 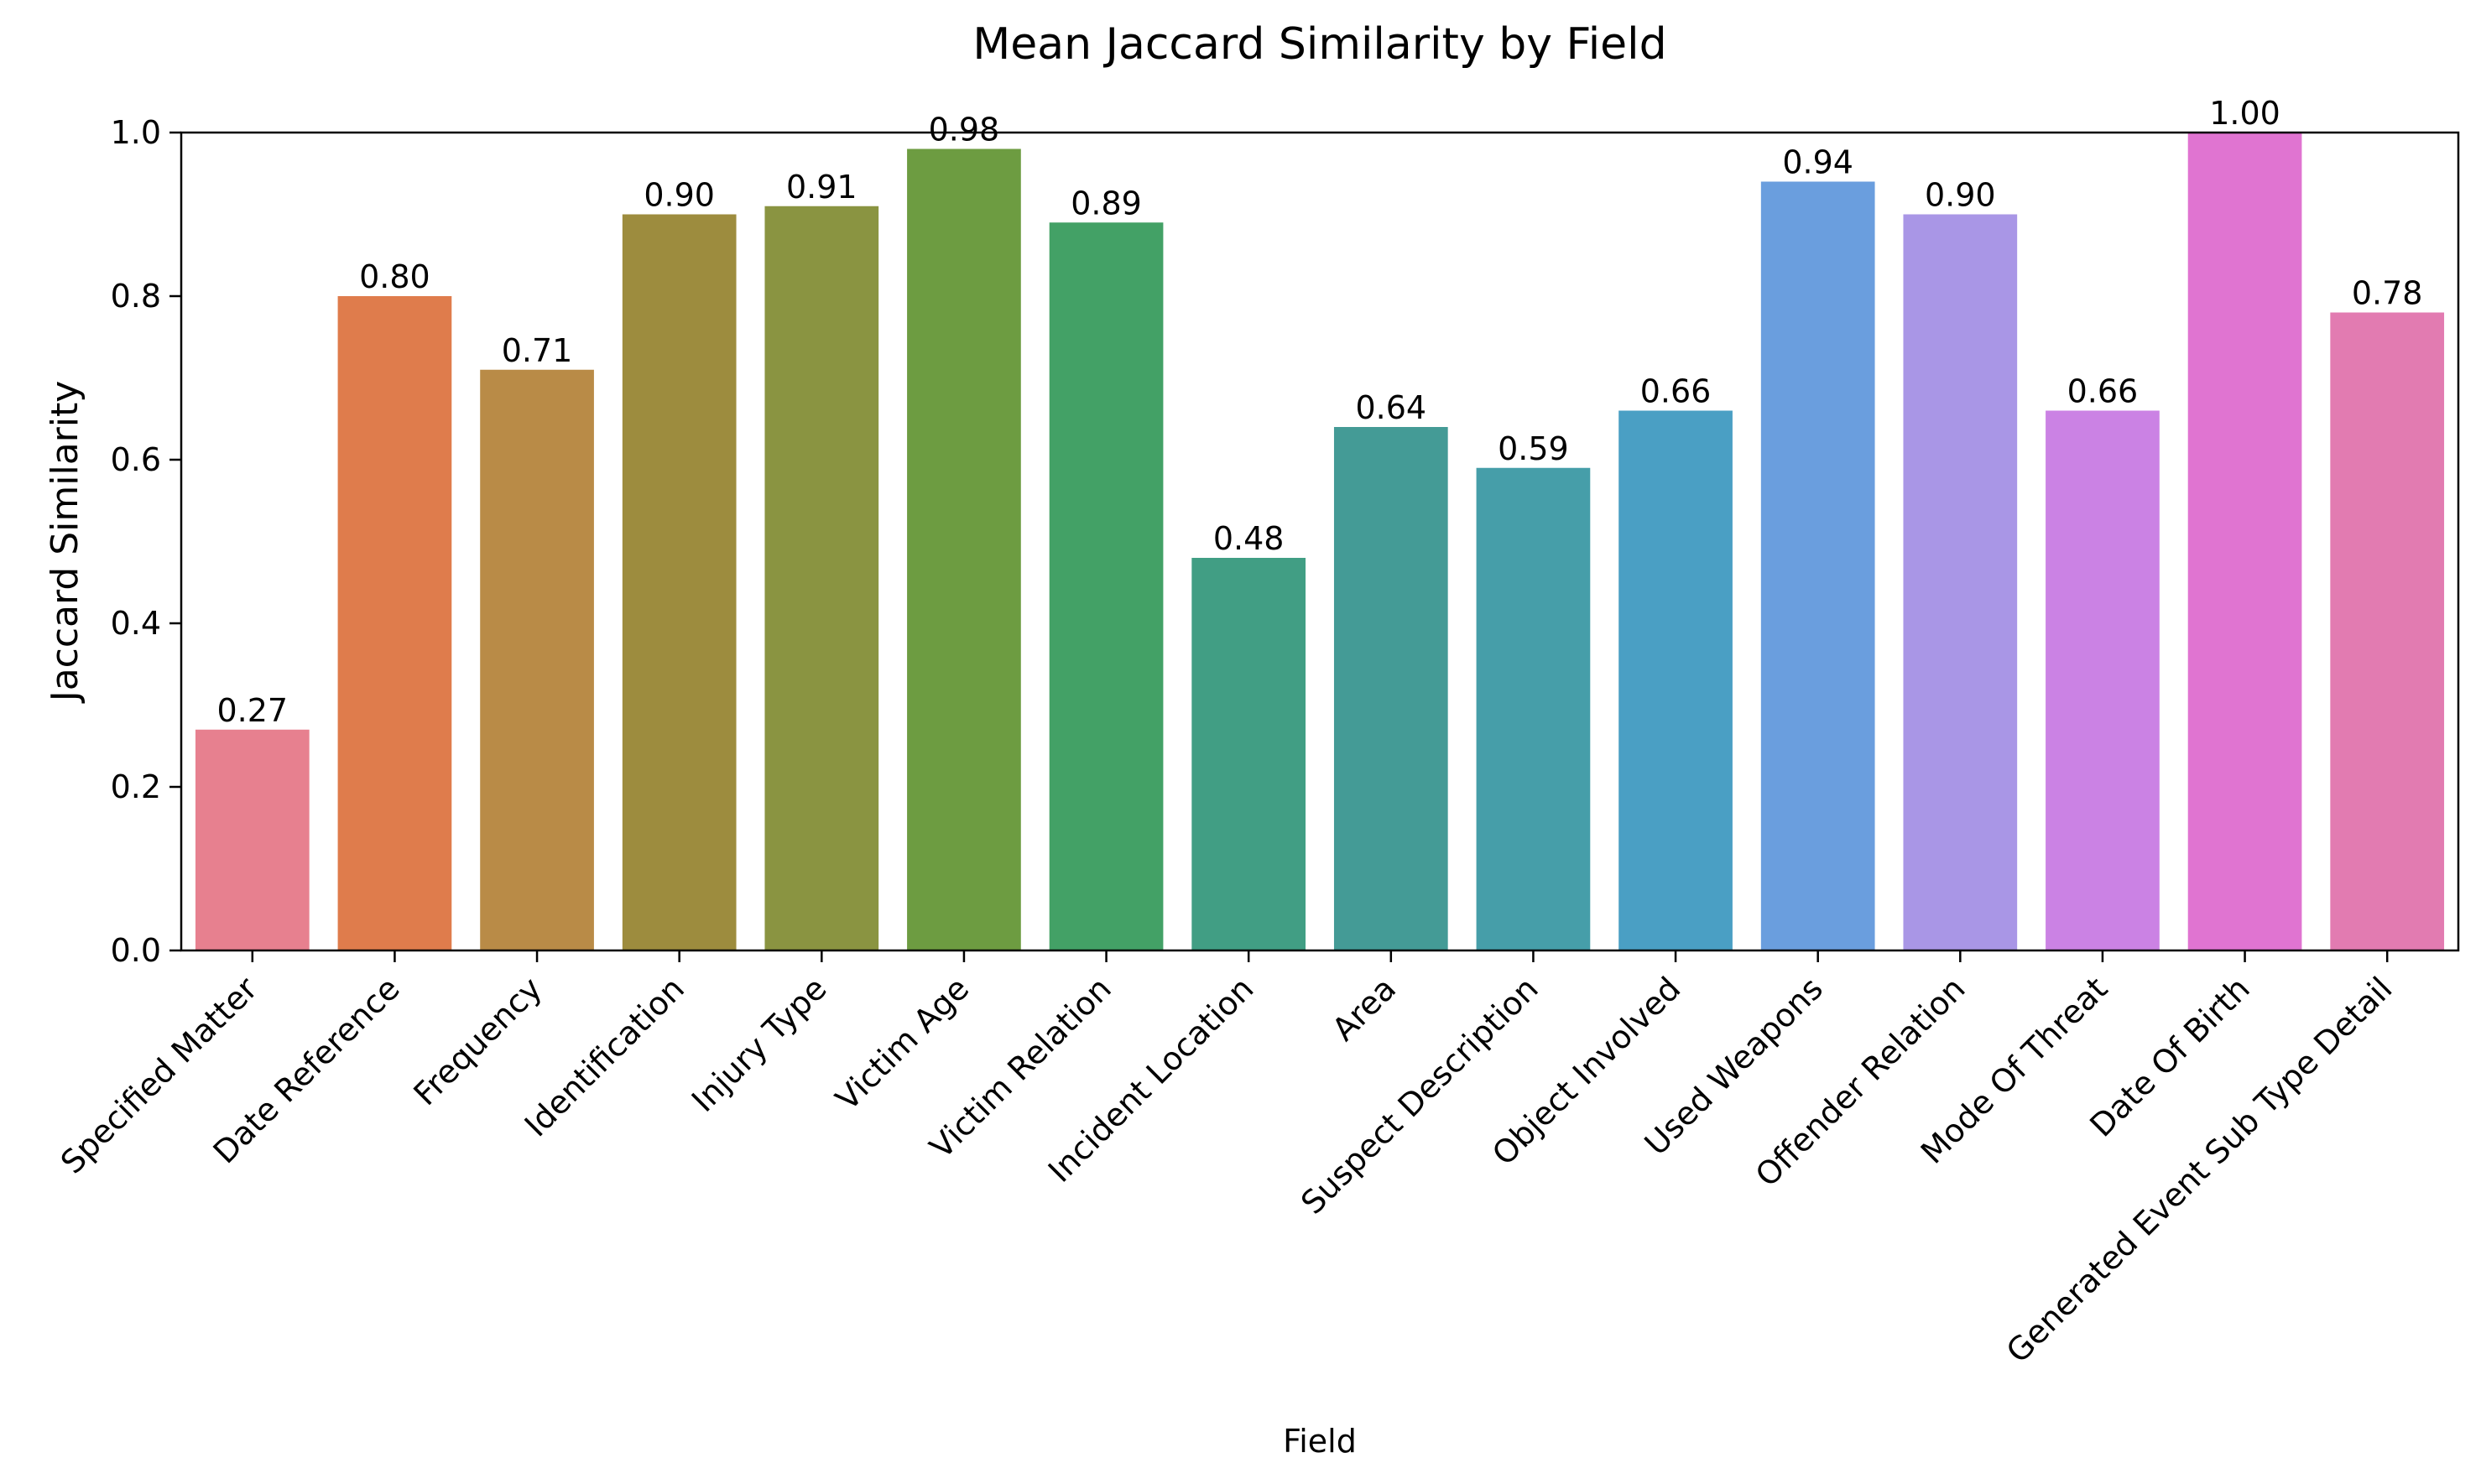 What do you see at coordinates (679, 582) in the screenshot?
I see `bar-identification` at bounding box center [679, 582].